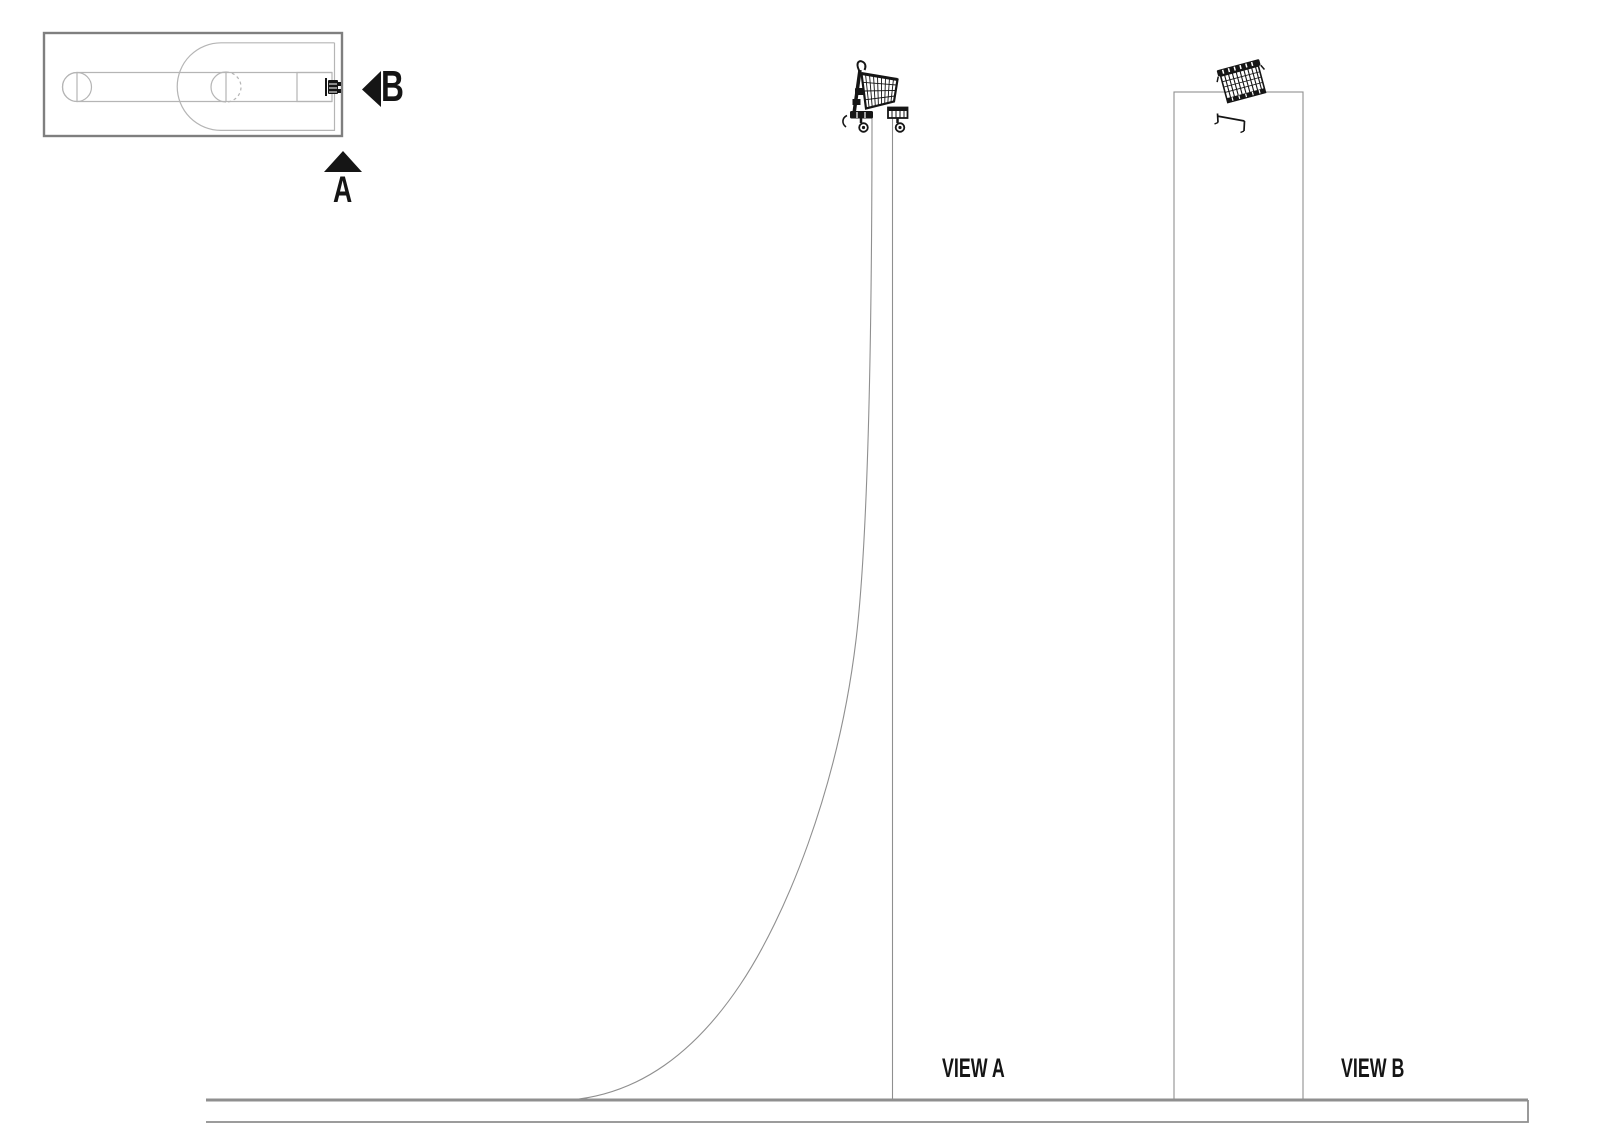 Image resolution: width=1600 pixels, height=1132 pixels. Describe the element at coordinates (867, 1110) in the screenshot. I see `ground-slab` at that location.